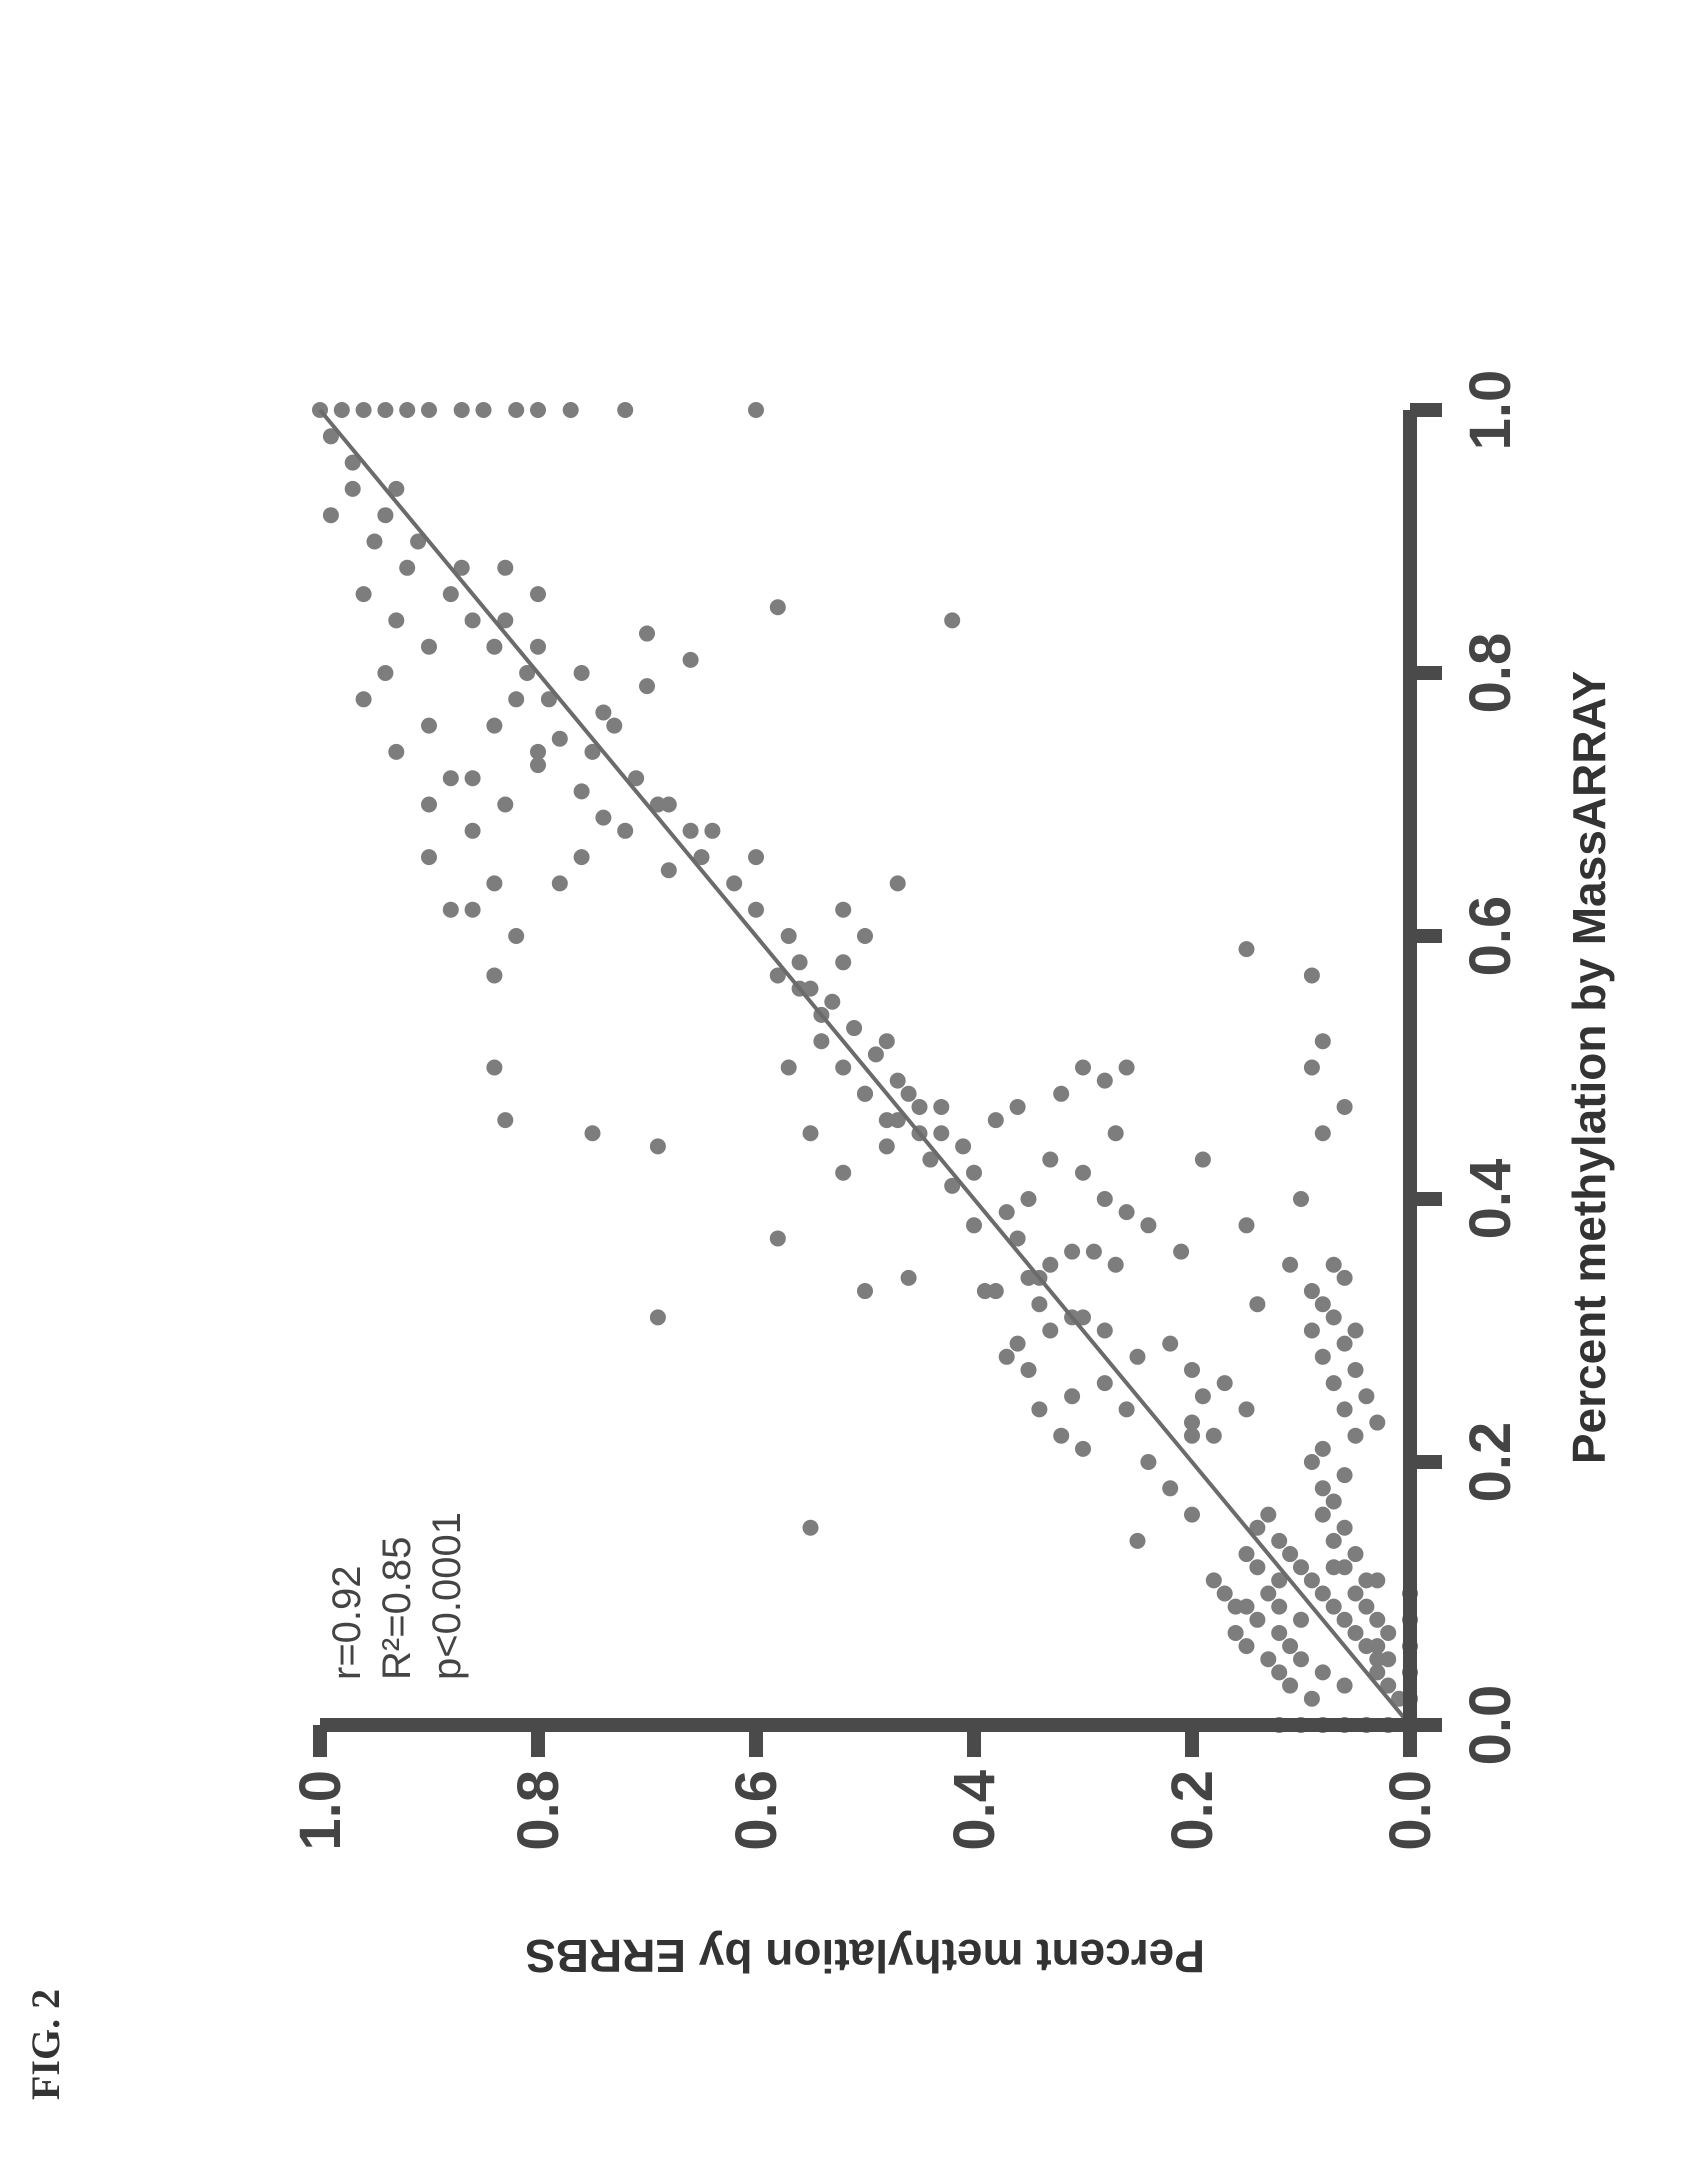 The width and height of the screenshot is (1700, 2168). I want to click on x-tick-label: 0.8, so click(1490, 673).